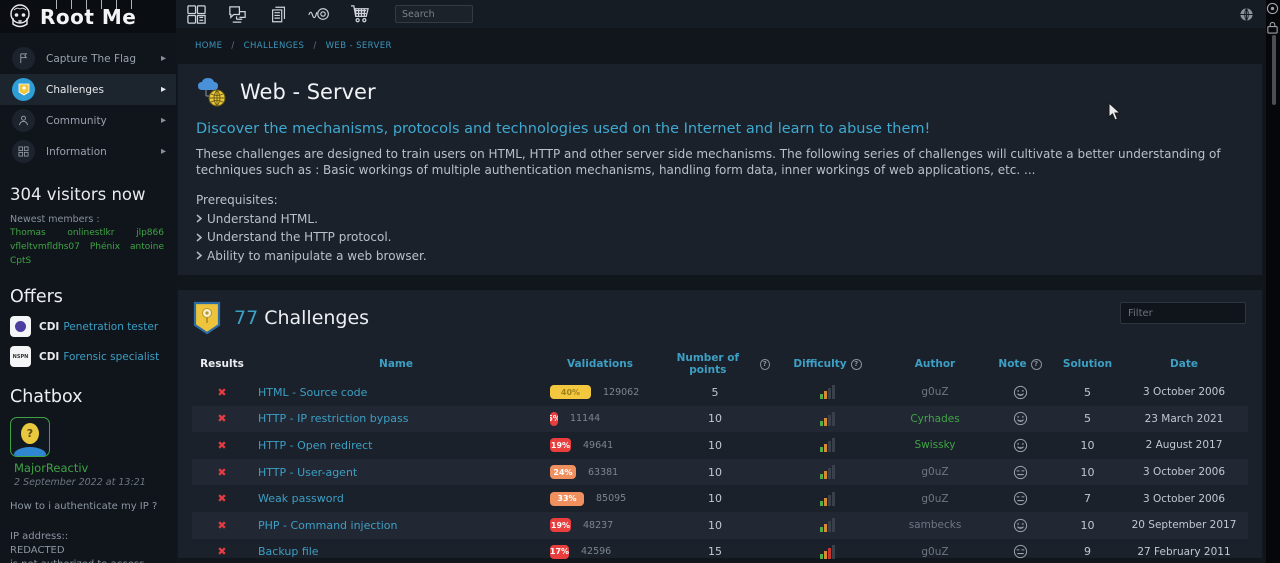 Image resolution: width=1280 pixels, height=563 pixels. Describe the element at coordinates (88, 58) in the screenshot. I see `sidebar-item-capture-the-flag: Capture The Flag ▸` at that location.